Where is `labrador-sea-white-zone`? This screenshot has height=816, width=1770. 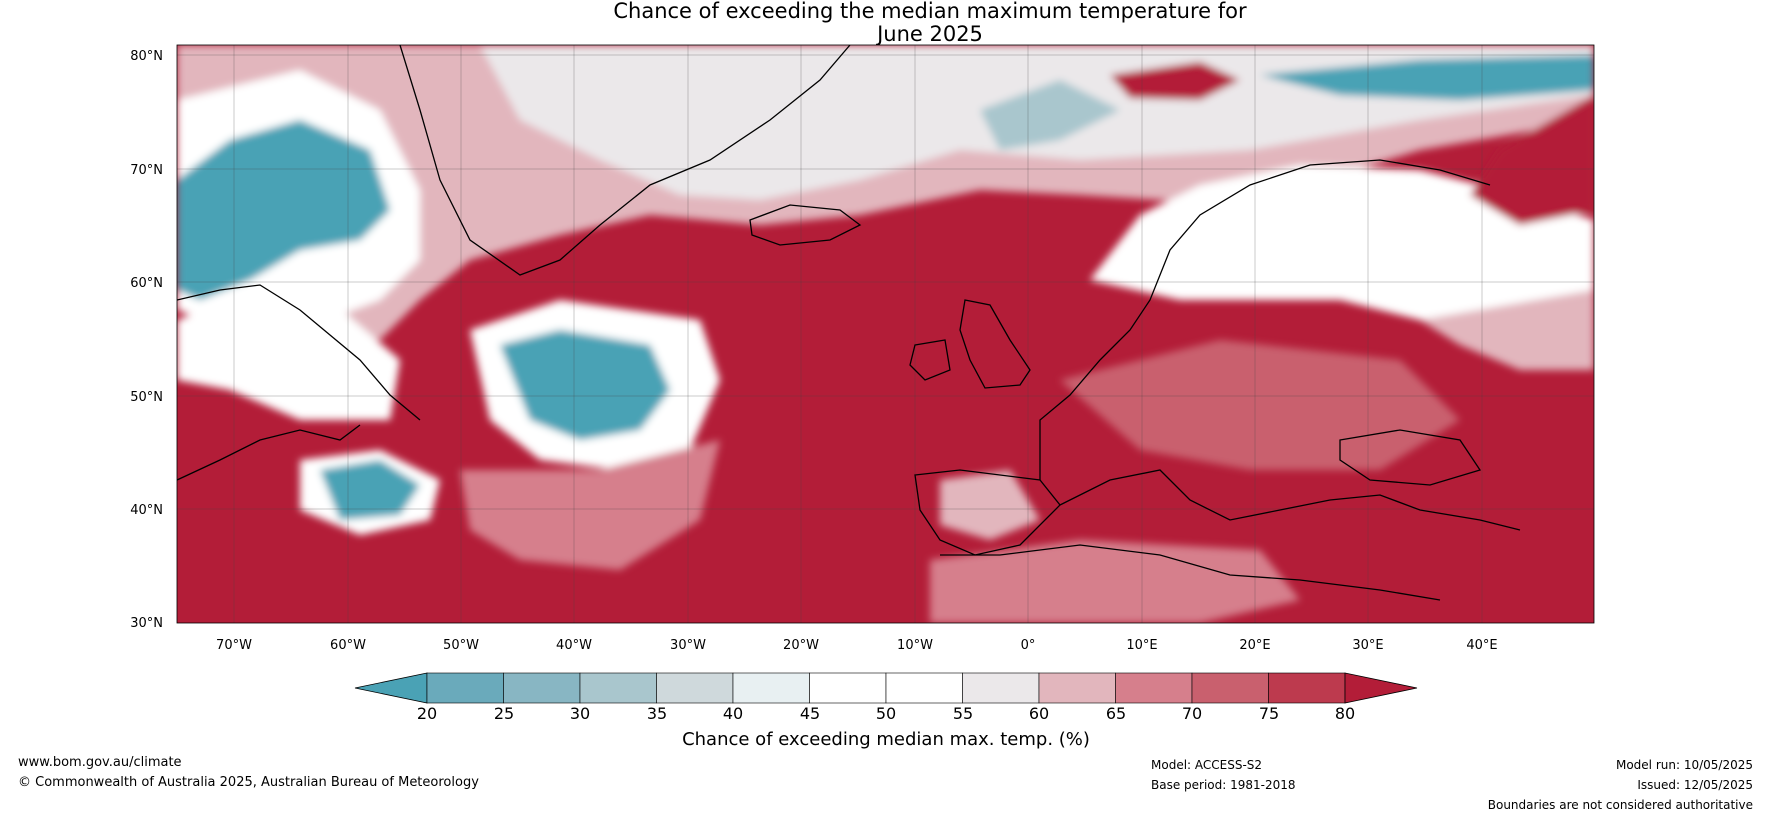
labrador-sea-white-zone is located at coordinates (288, 360).